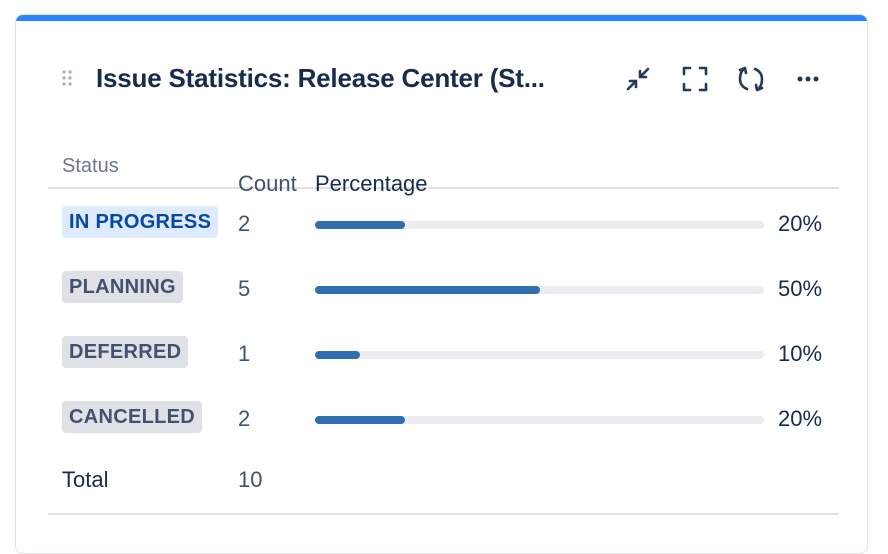 This screenshot has width=888, height=554. I want to click on table-row: IN PROGRESS 2 20%, so click(443, 221).